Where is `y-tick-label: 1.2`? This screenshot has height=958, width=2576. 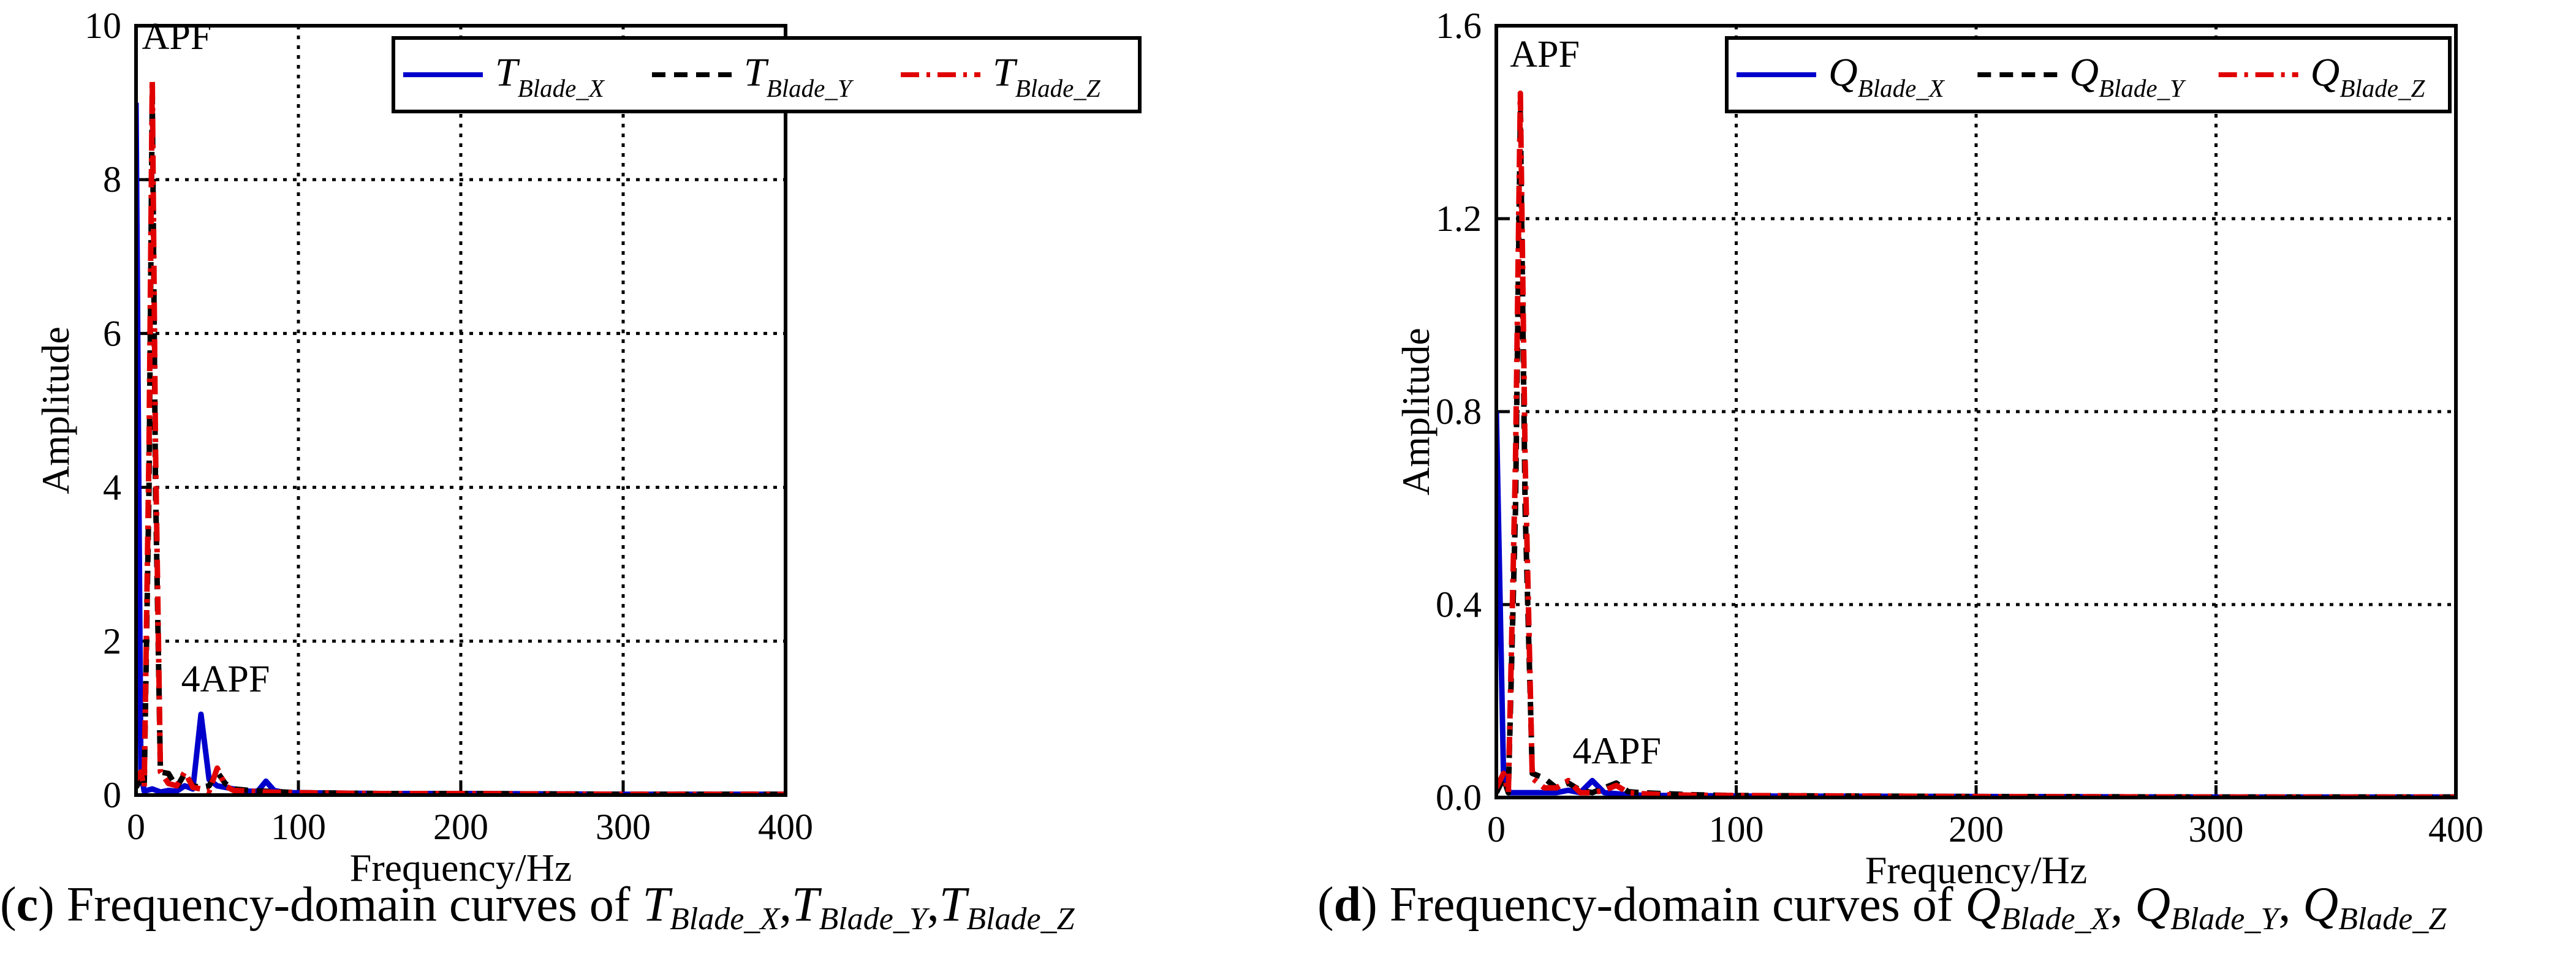 y-tick-label: 1.2 is located at coordinates (1459, 219).